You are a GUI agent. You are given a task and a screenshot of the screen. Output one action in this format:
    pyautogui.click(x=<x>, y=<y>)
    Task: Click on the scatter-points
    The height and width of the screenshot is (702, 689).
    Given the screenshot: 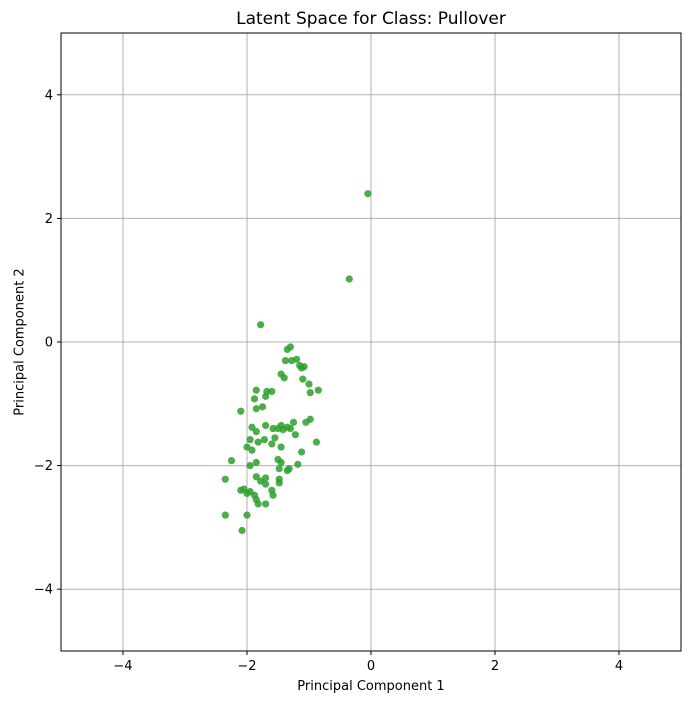 What is the action you would take?
    pyautogui.click(x=296, y=362)
    